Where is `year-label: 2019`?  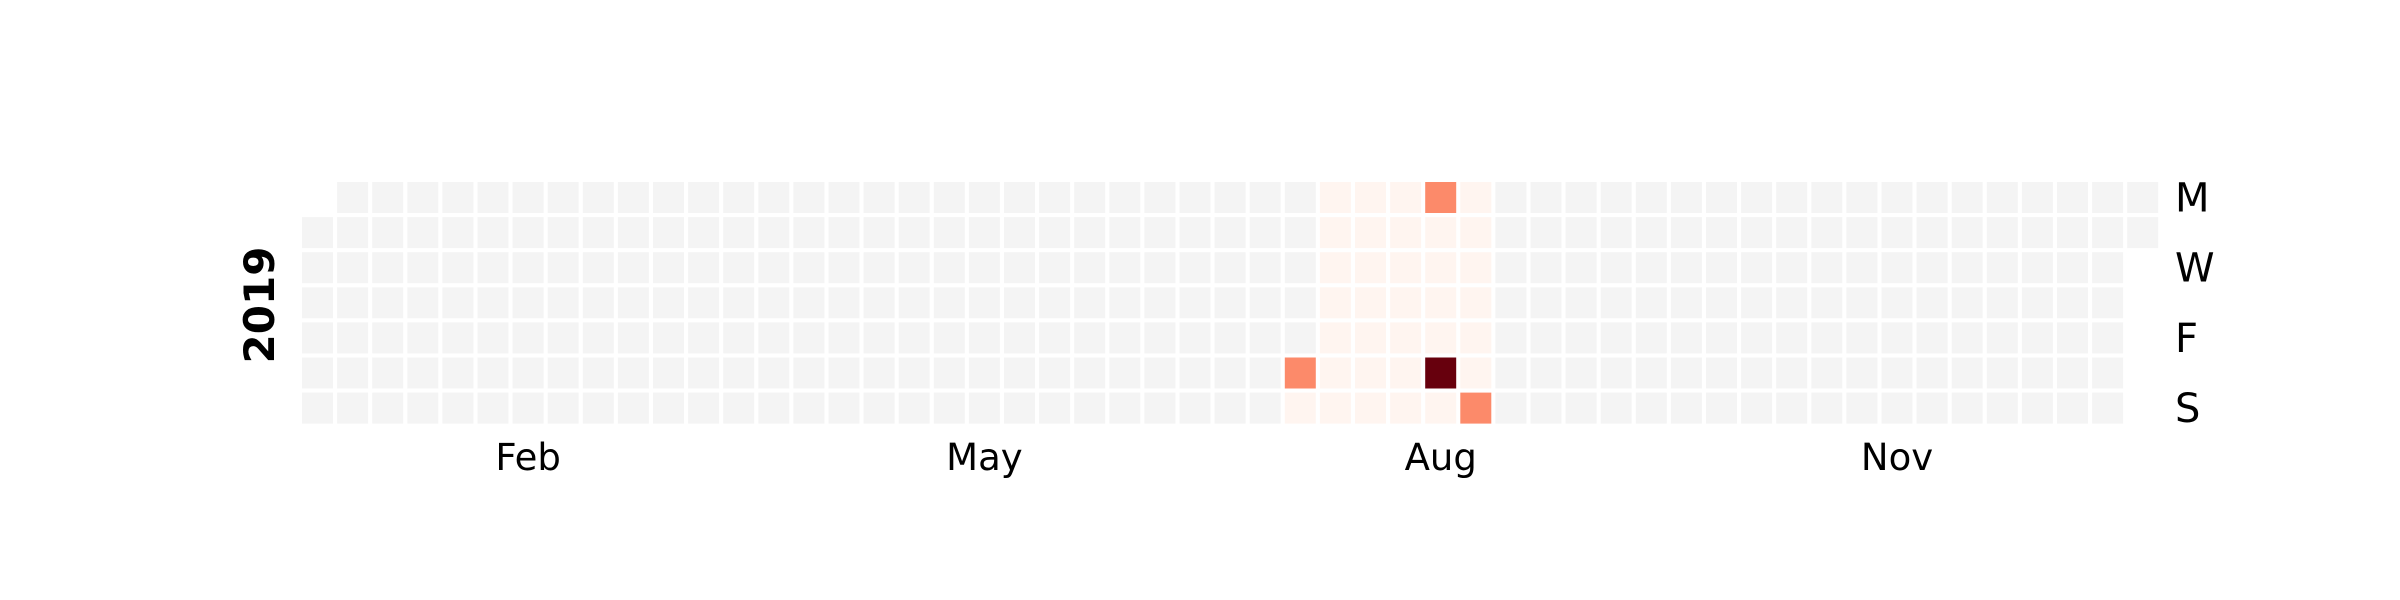
year-label: 2019 is located at coordinates (259, 305).